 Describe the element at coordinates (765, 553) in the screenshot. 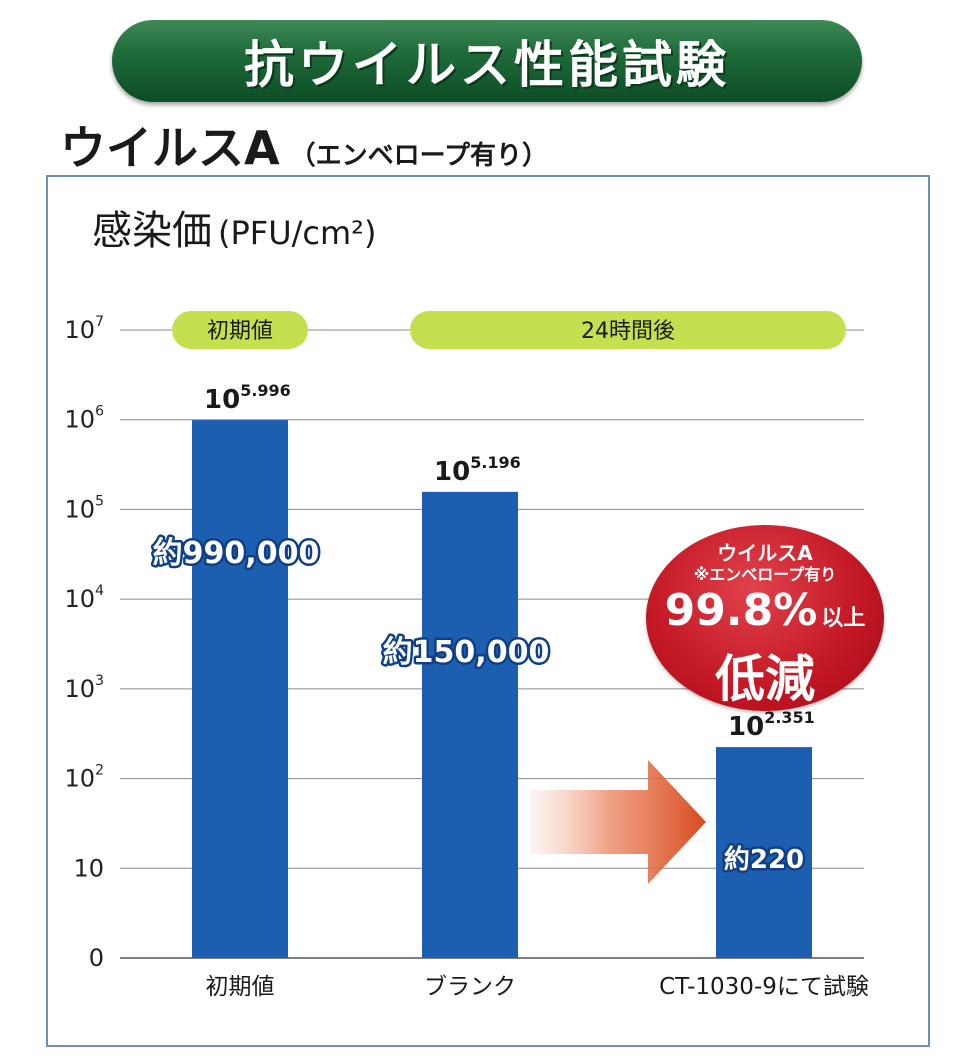

I see `badge-virus-name: ウイルスA` at that location.